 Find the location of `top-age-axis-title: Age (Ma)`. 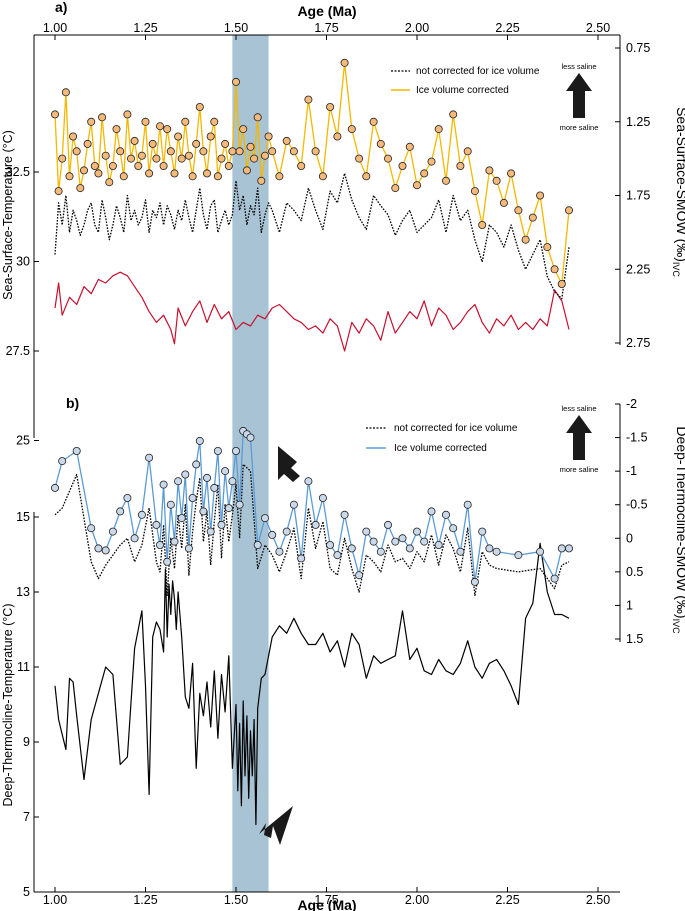

top-age-axis-title: Age (Ma) is located at coordinates (326, 11).